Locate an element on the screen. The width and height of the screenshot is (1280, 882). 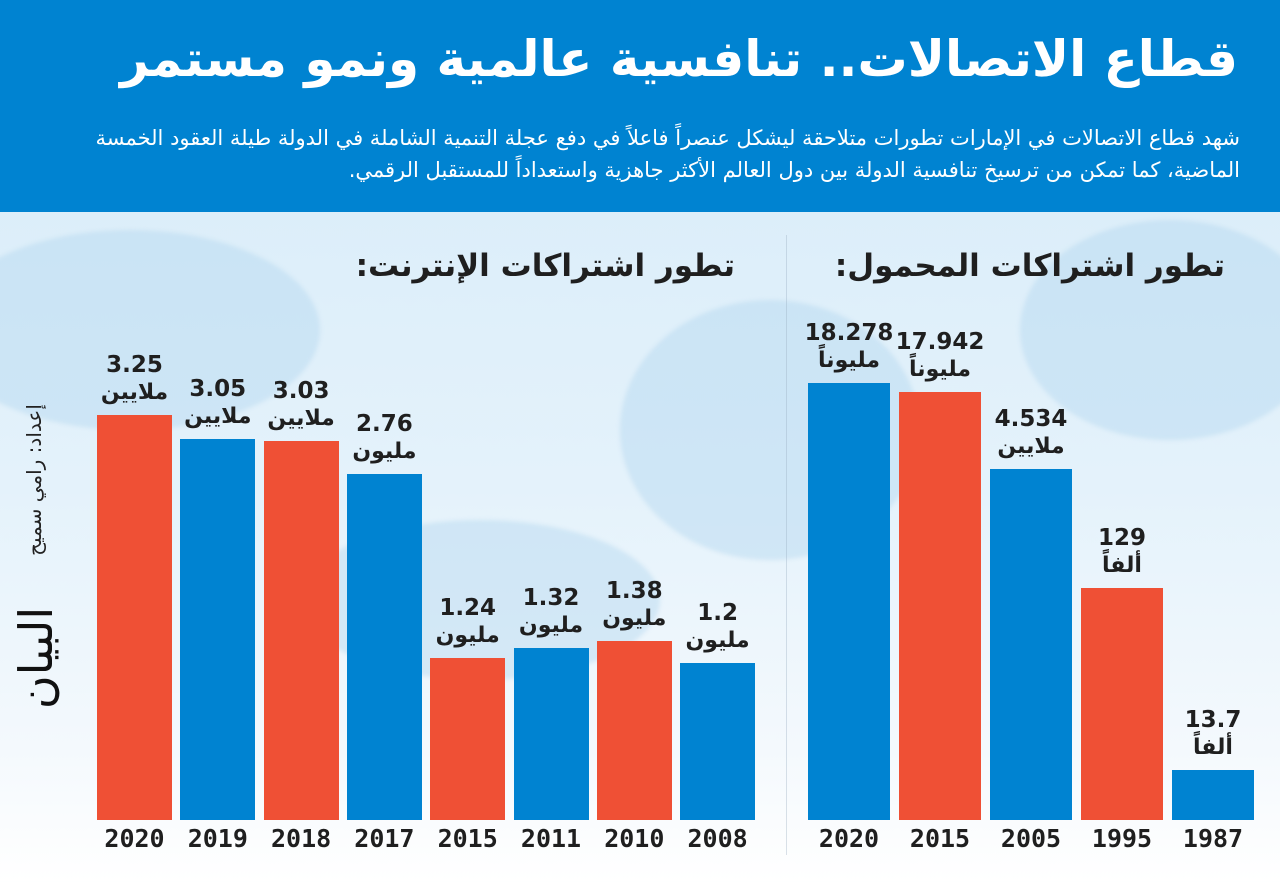
internet-value-label: 3.05 ملايين is located at coordinates (217, 403).